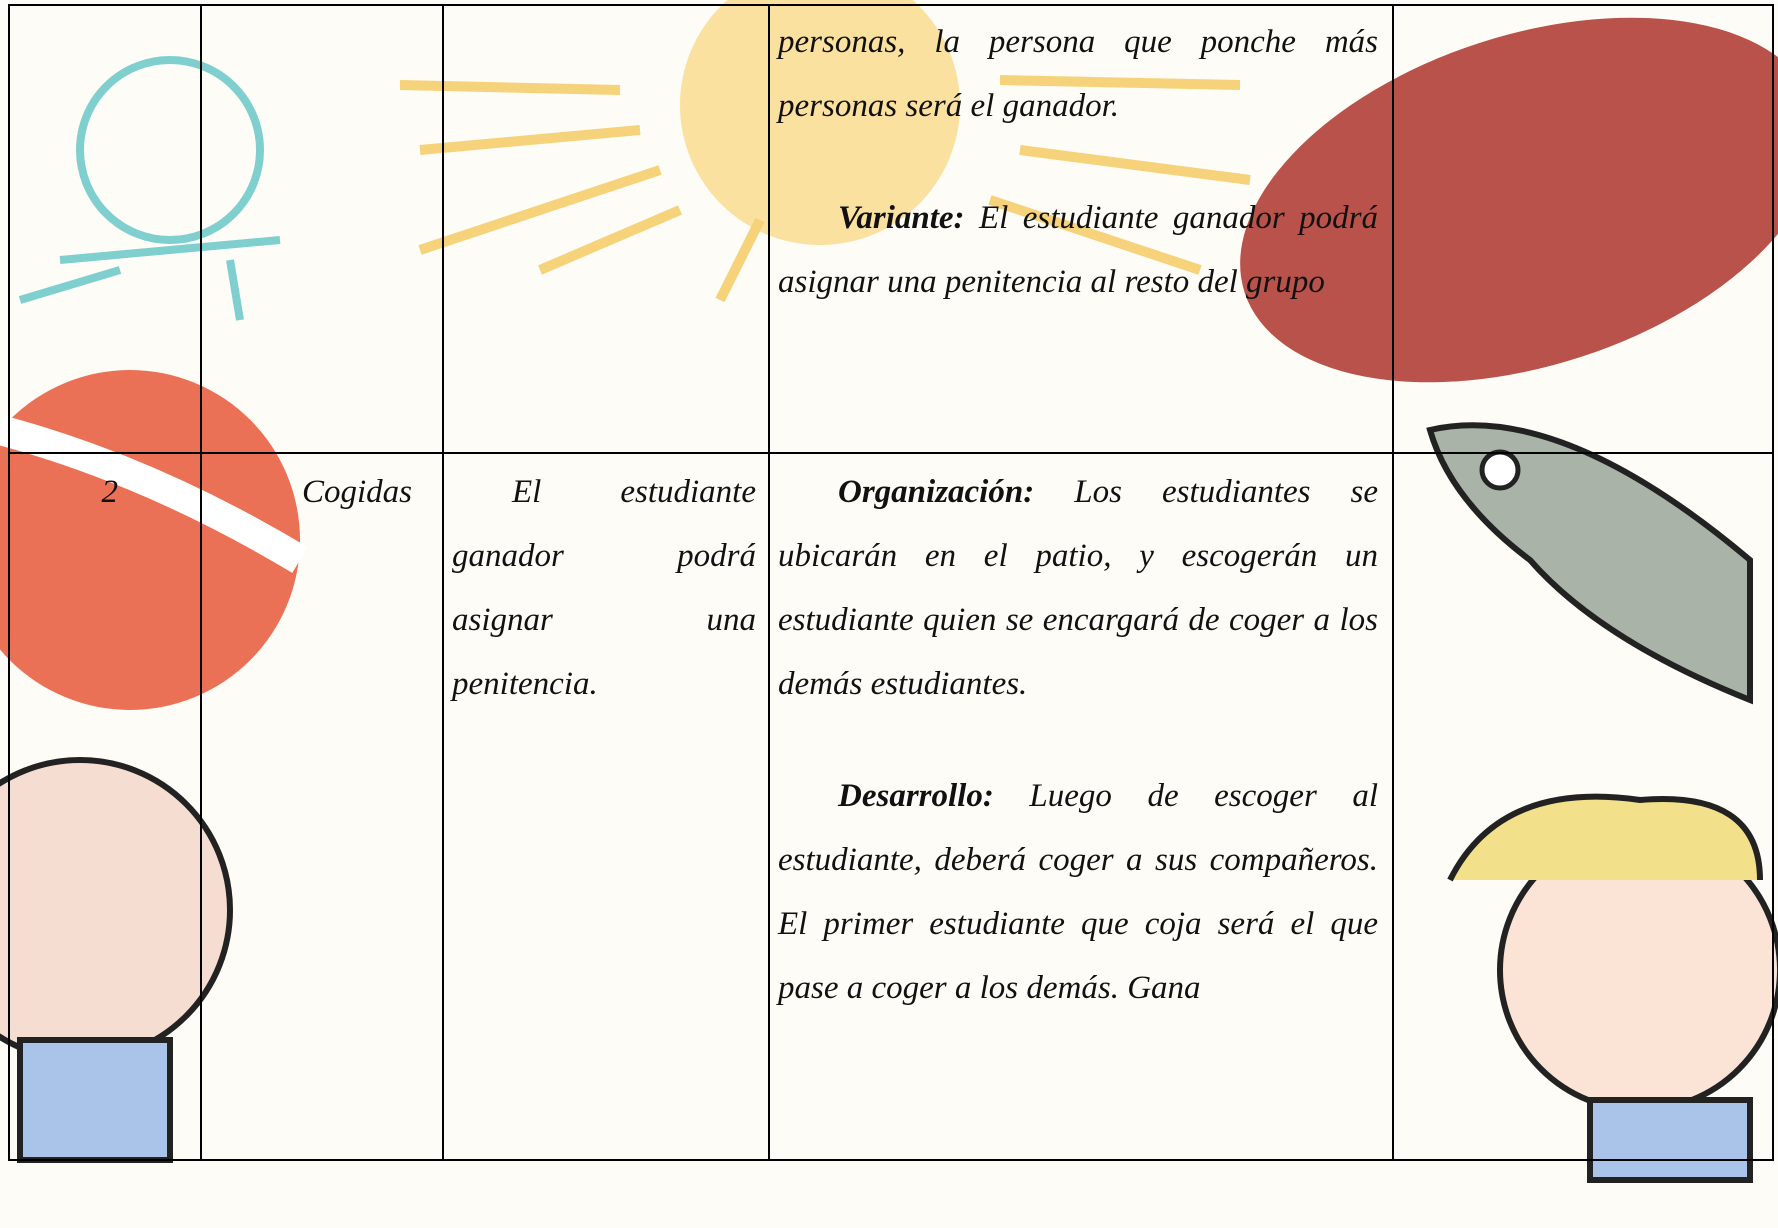  Describe the element at coordinates (1589, 563) in the screenshot. I see `fish` at that location.